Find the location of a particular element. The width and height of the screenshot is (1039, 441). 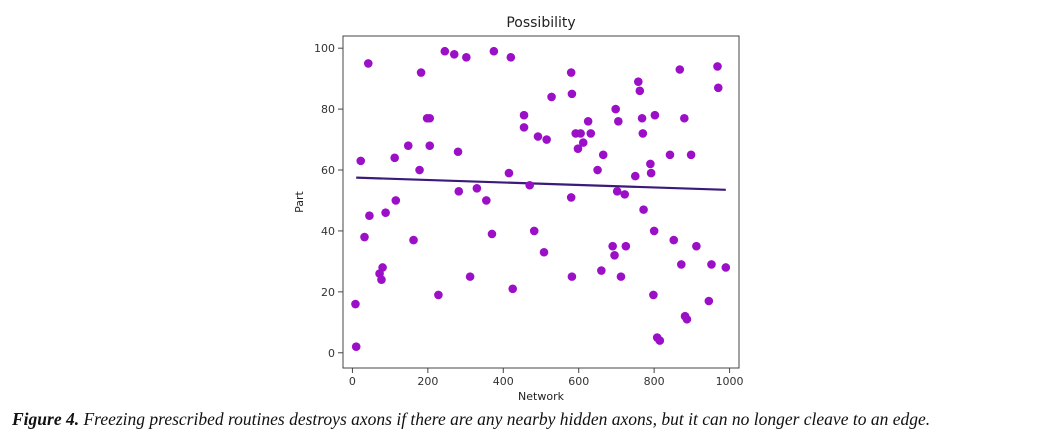

y-tick-label: 0 is located at coordinates (331, 353).